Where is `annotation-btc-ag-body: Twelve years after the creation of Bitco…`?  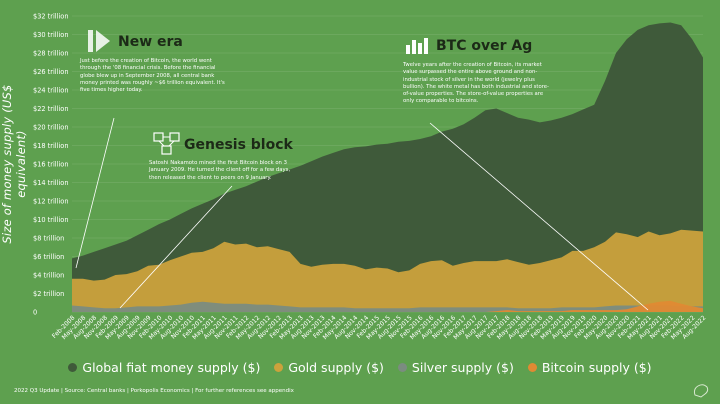
annotation-btc-ag-body: Twelve years after the creation of Bitco… is located at coordinates (476, 83).